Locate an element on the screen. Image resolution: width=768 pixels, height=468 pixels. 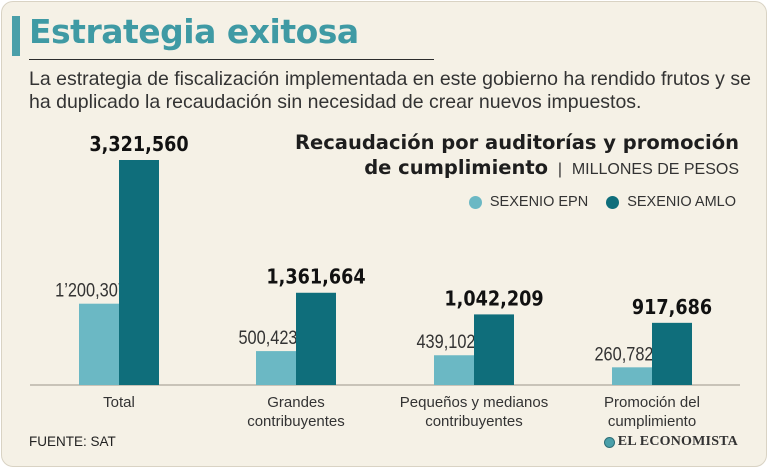
category-label-1-0: Grandes is located at coordinates (296, 402).